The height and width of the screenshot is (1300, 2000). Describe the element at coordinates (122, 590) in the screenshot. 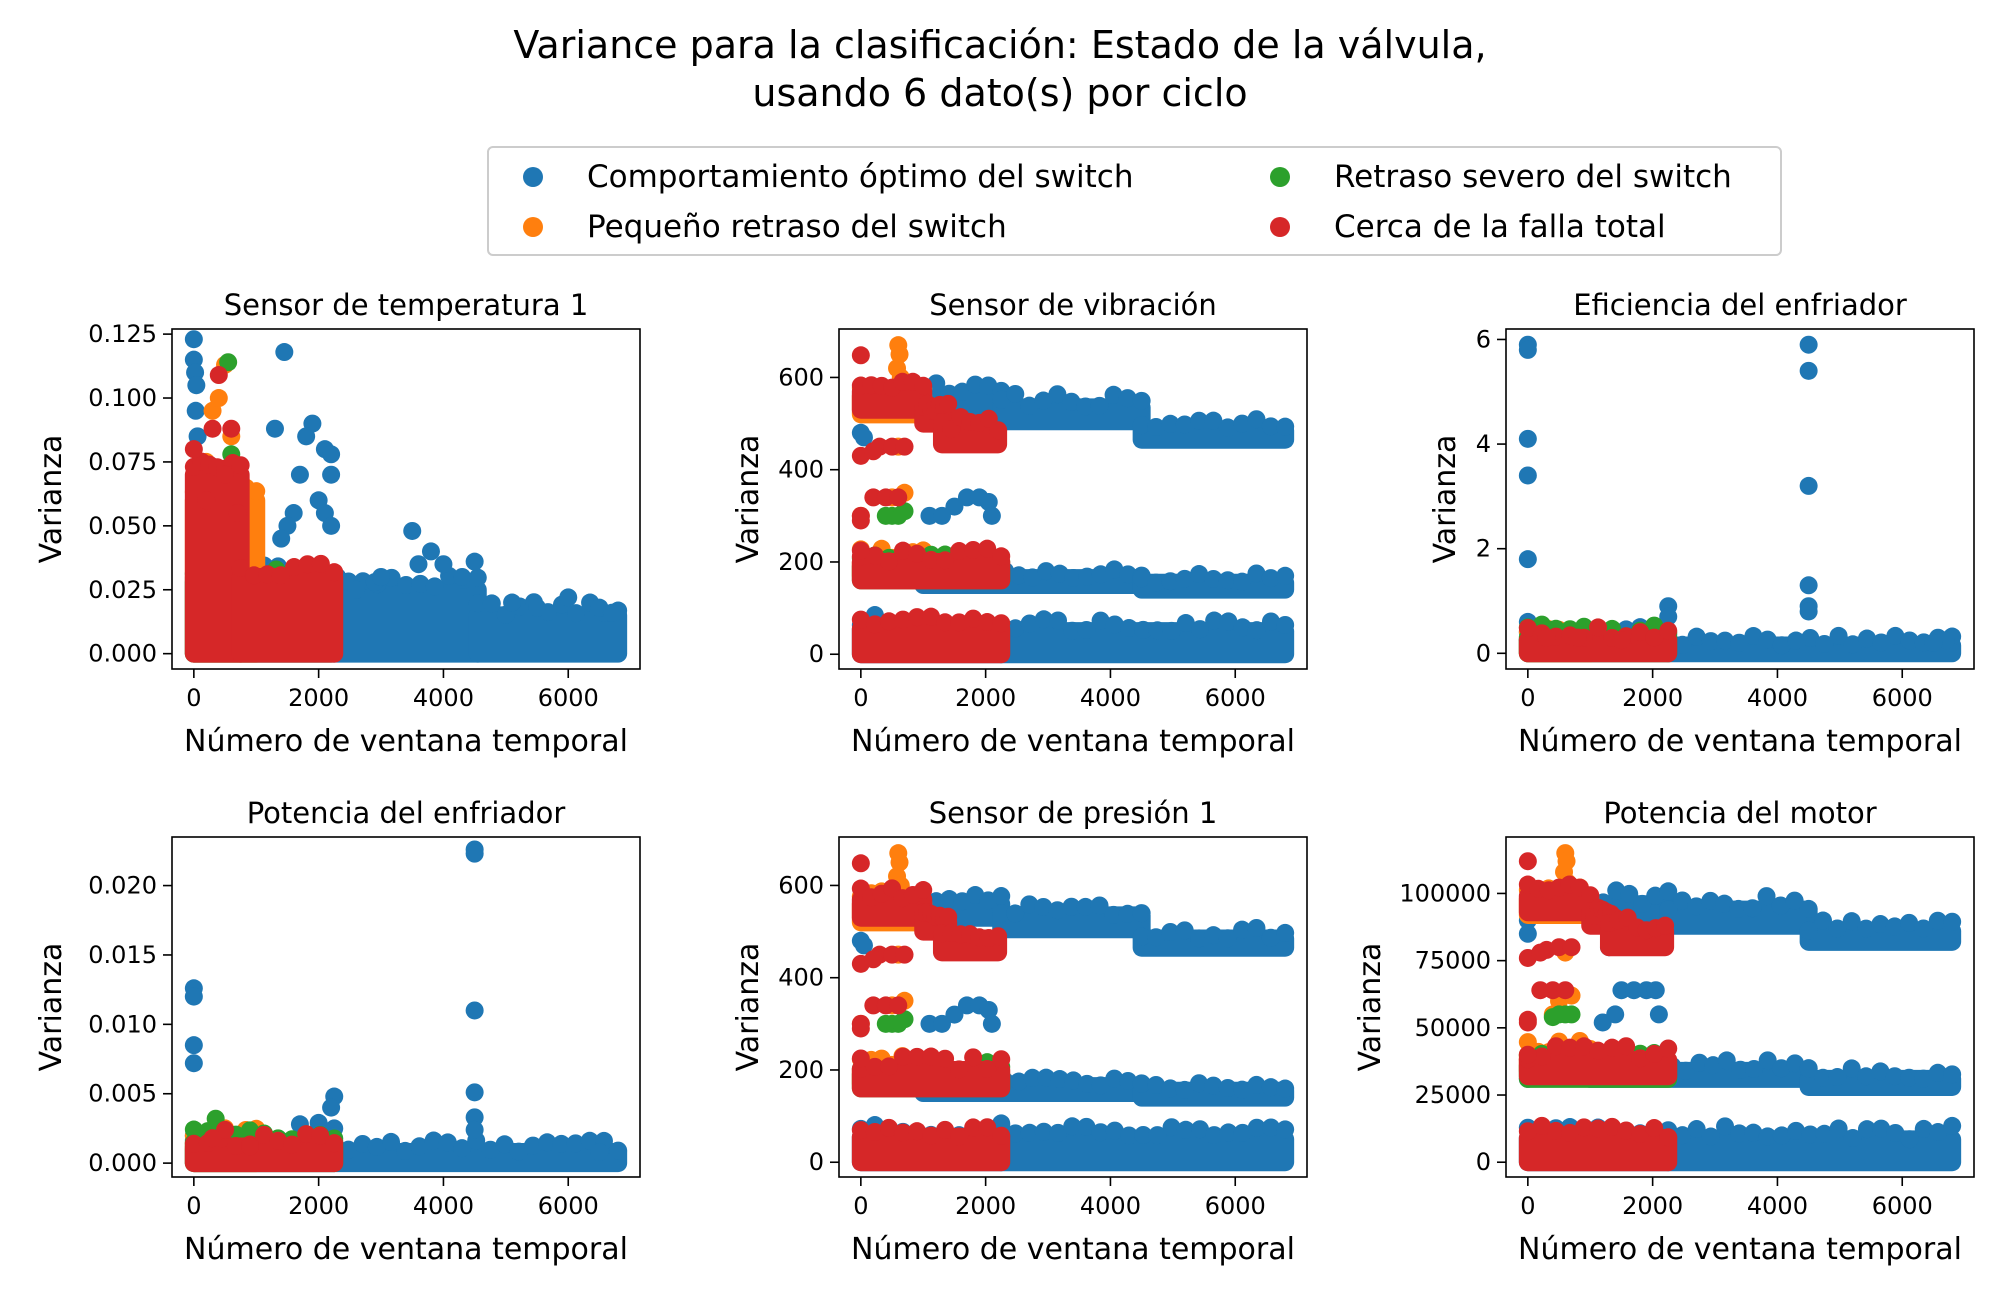

I see `y-tick-label: 0.025` at that location.